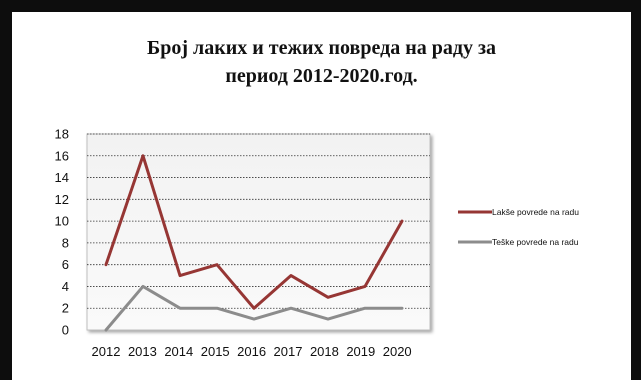 This screenshot has height=380, width=641. I want to click on y-tick-label: 8, so click(65, 242).